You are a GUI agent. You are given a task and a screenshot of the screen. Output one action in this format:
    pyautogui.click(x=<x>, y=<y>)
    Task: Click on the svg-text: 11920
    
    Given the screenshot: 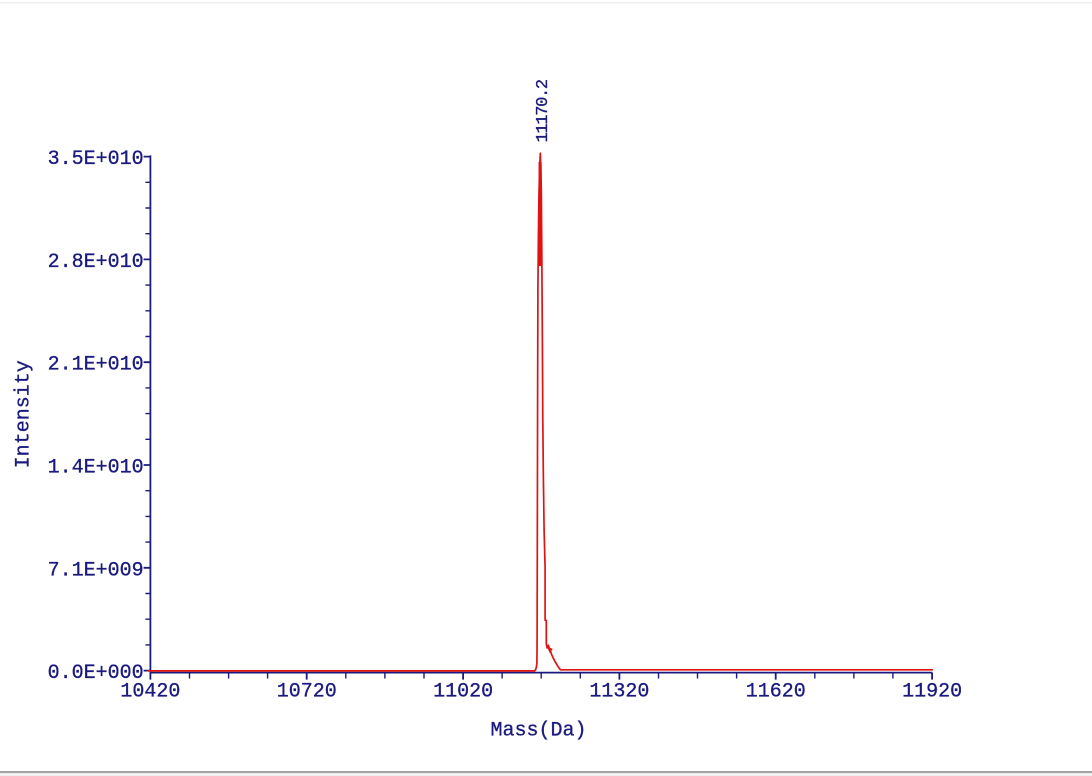 What is the action you would take?
    pyautogui.click(x=932, y=692)
    